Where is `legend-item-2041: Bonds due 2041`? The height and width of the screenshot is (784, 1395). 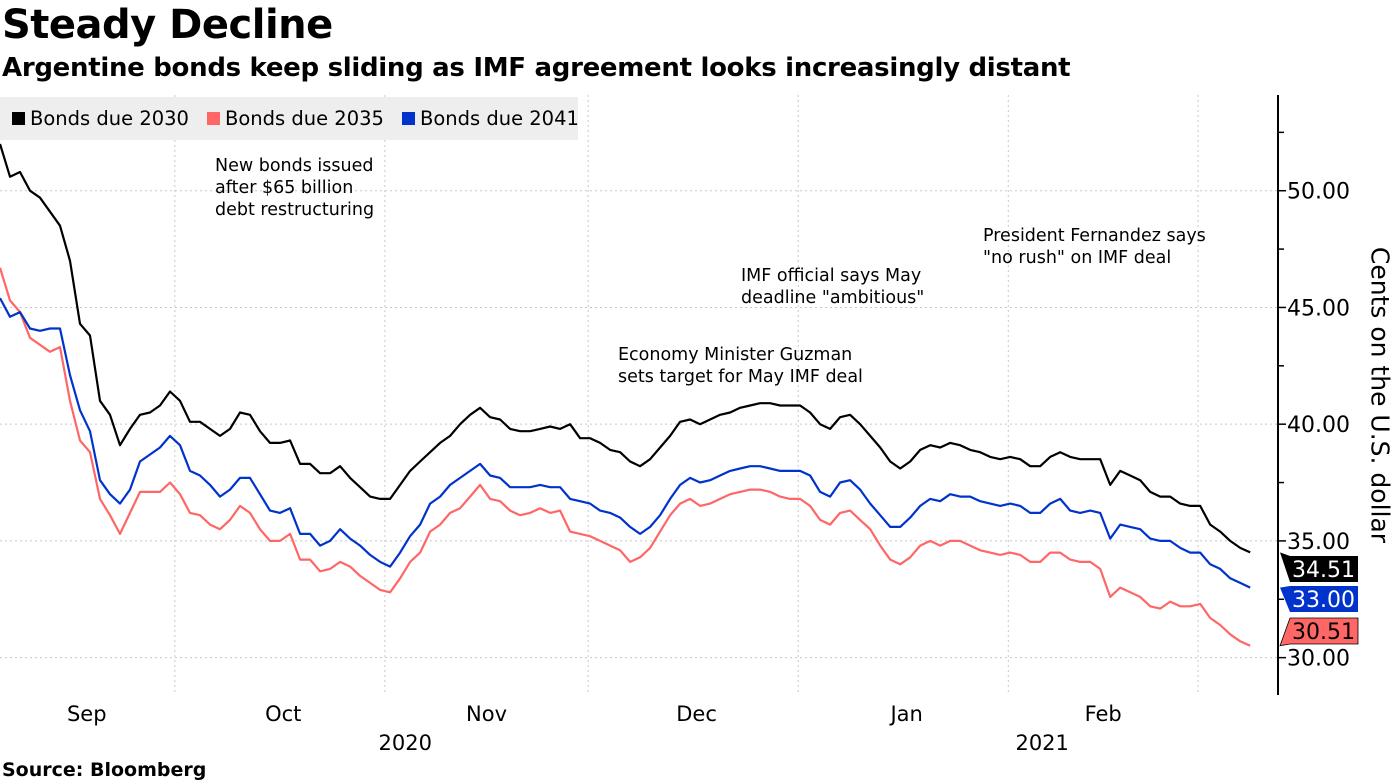
legend-item-2041: Bonds due 2041 is located at coordinates (490, 118).